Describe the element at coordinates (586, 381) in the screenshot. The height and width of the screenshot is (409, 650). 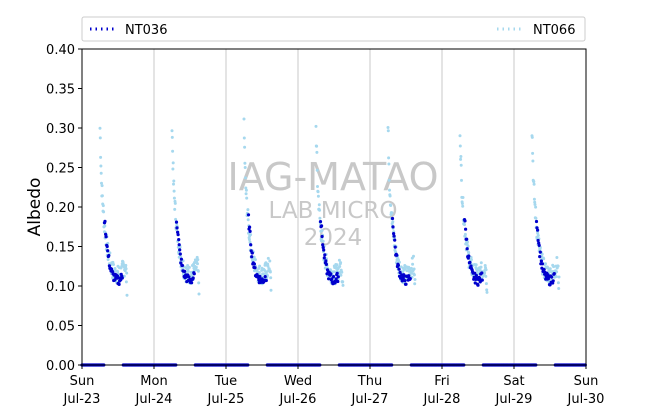
I see `x-tick-day: Sun` at that location.